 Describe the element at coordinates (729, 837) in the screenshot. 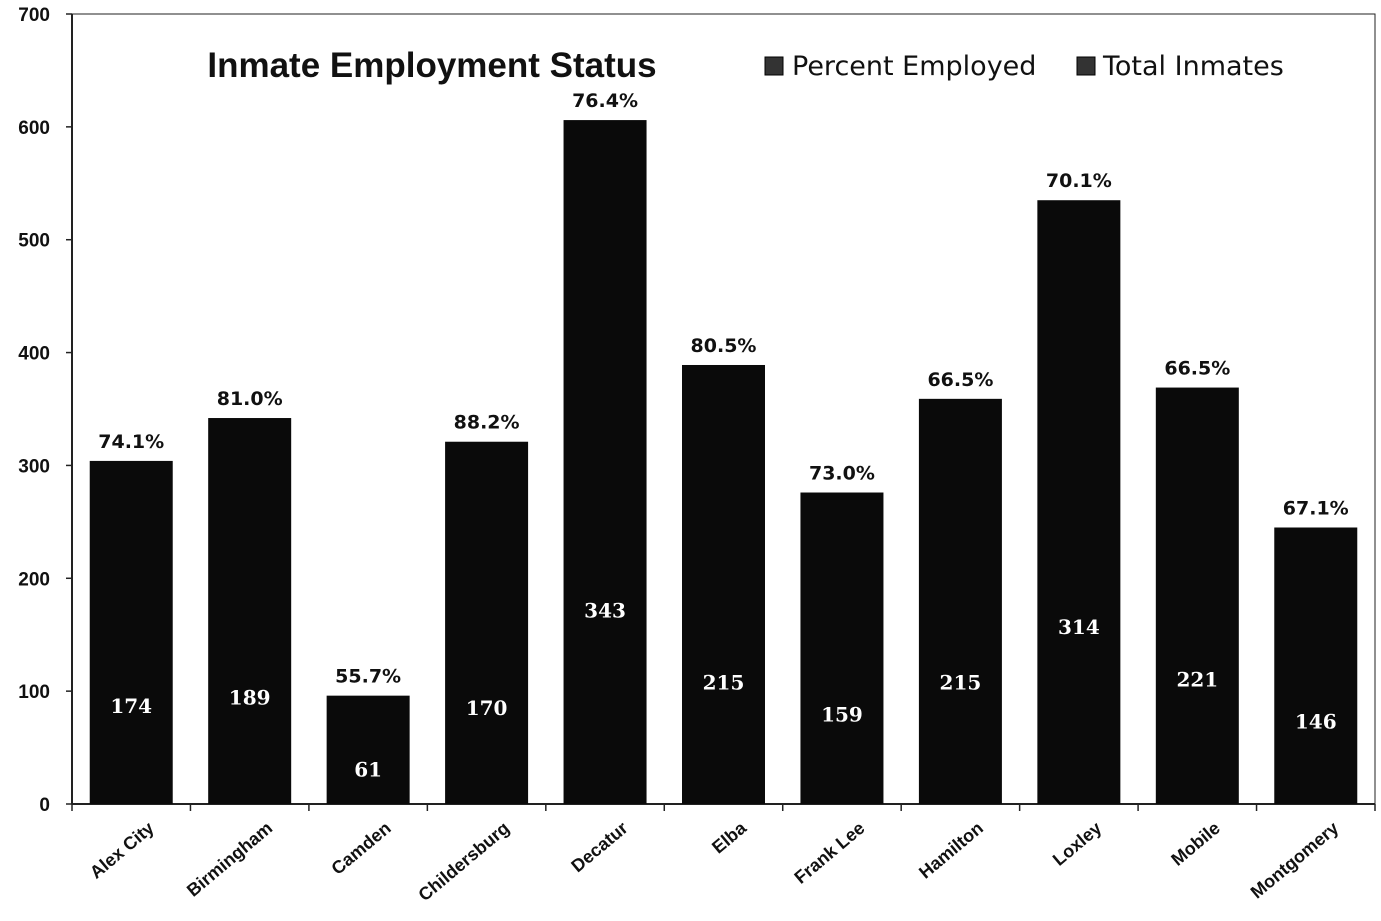

I see `x-category-label: Elba` at that location.